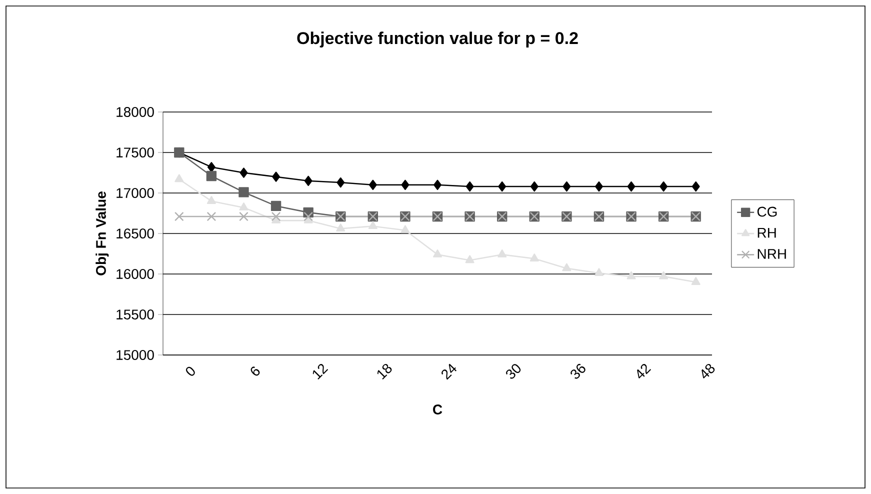  I want to click on y-tick-label: 17500, so click(135, 153).